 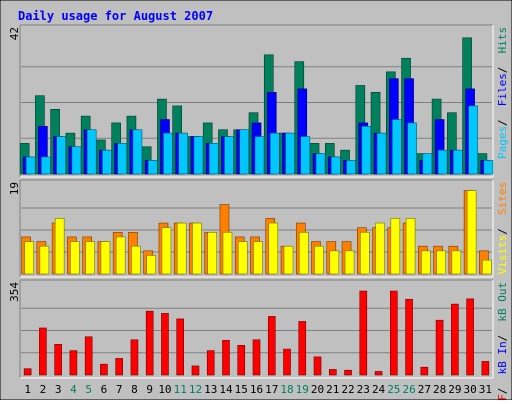 What do you see at coordinates (149, 389) in the screenshot?
I see `x-tick-label: 9` at bounding box center [149, 389].